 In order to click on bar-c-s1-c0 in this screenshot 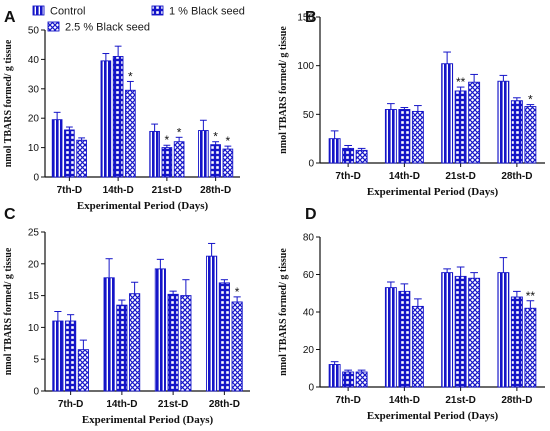, I will do `click(71, 356)`.